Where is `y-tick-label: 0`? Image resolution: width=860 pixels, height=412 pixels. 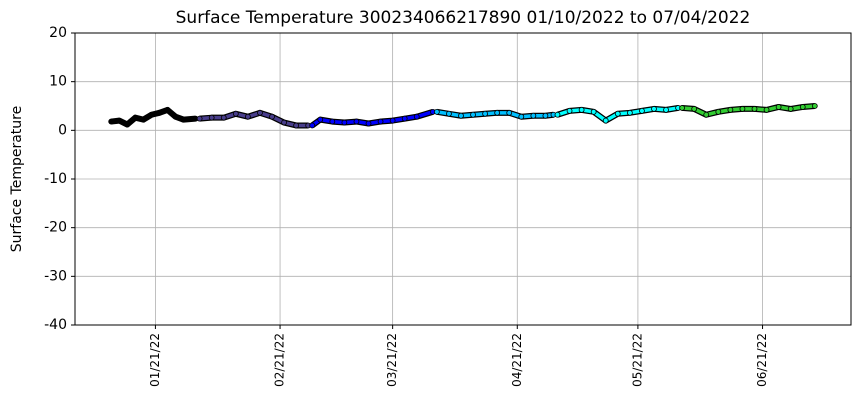
y-tick-label: 0 is located at coordinates (62, 130).